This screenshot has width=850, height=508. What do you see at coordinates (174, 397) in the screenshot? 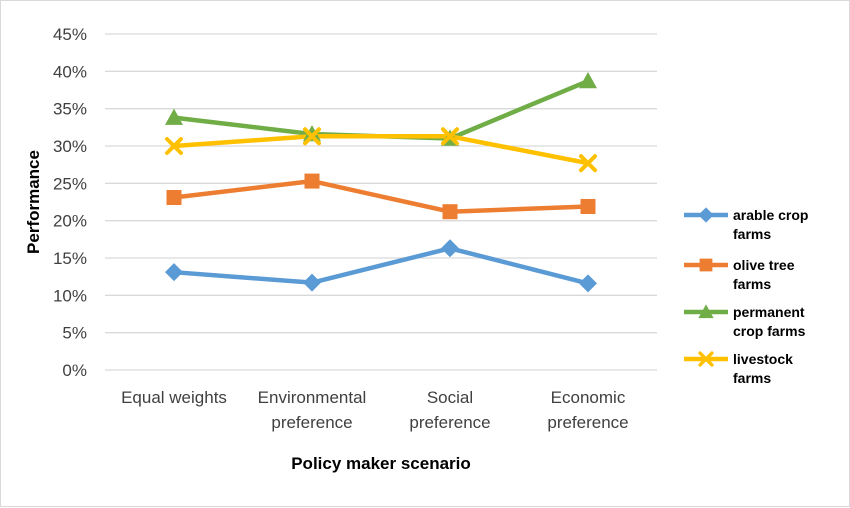
I see `x-tick-label: Equal weights` at bounding box center [174, 397].